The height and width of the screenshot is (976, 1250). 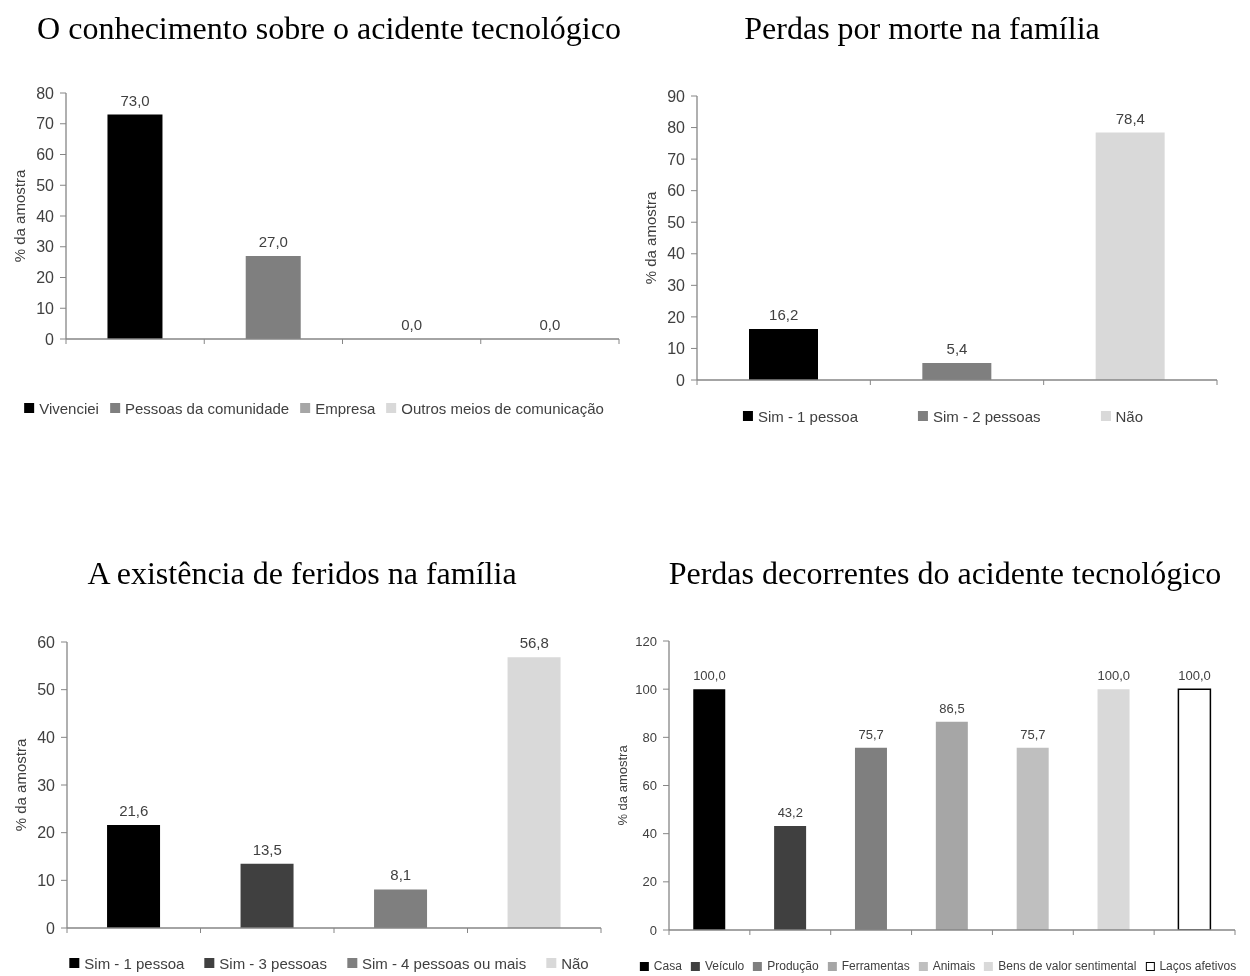 I want to click on legend-label: Ferramentas, so click(x=875, y=966).